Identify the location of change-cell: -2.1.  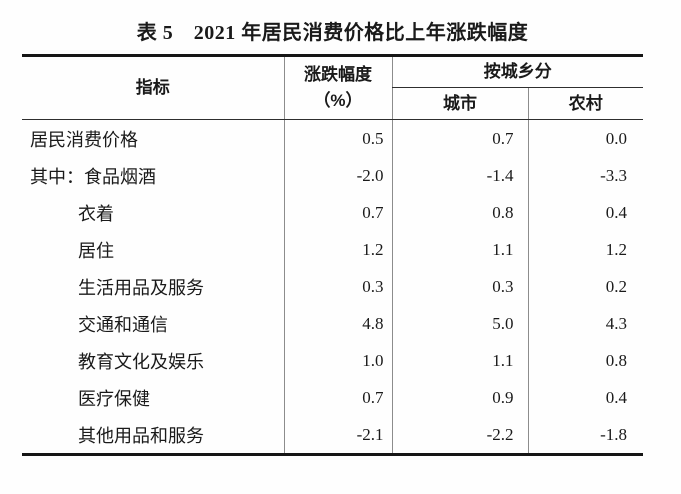
(337, 435).